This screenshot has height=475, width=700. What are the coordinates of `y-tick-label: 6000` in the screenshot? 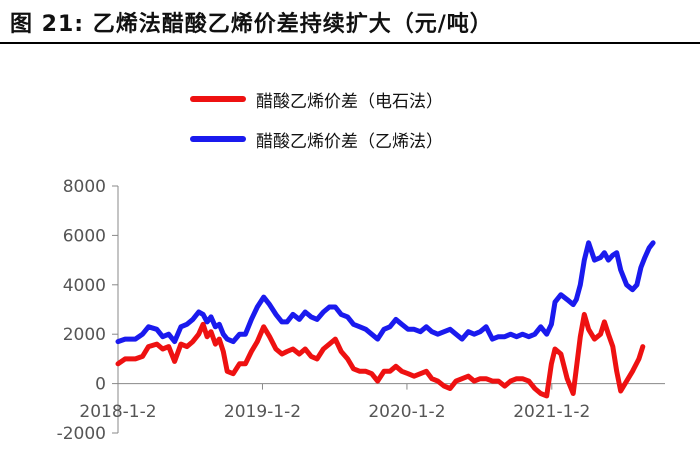 It's located at (84, 236).